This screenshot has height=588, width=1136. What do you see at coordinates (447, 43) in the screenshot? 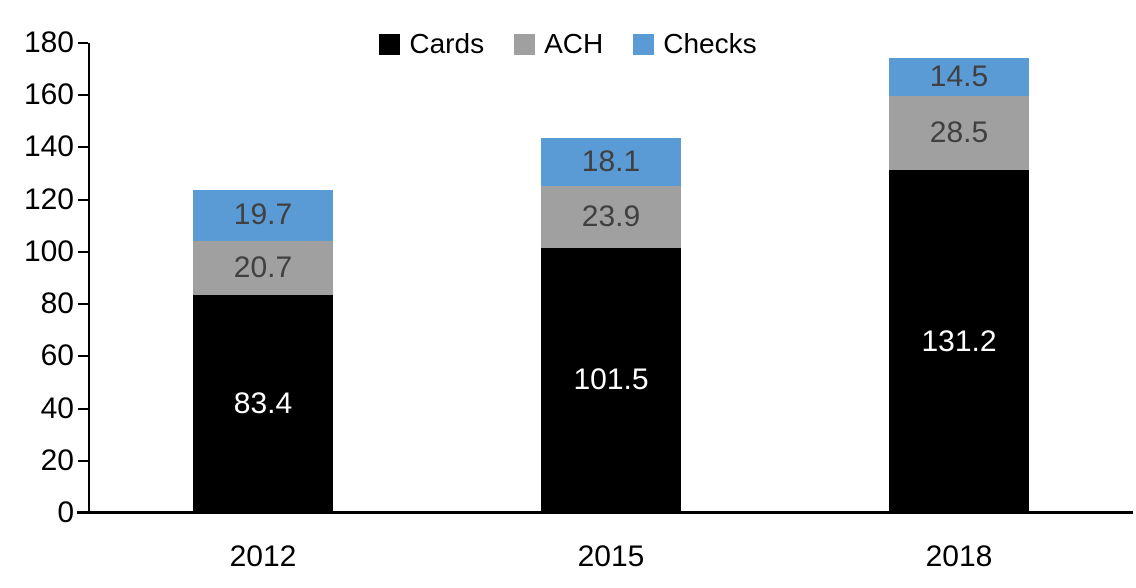
I see `legend-label: Cards` at bounding box center [447, 43].